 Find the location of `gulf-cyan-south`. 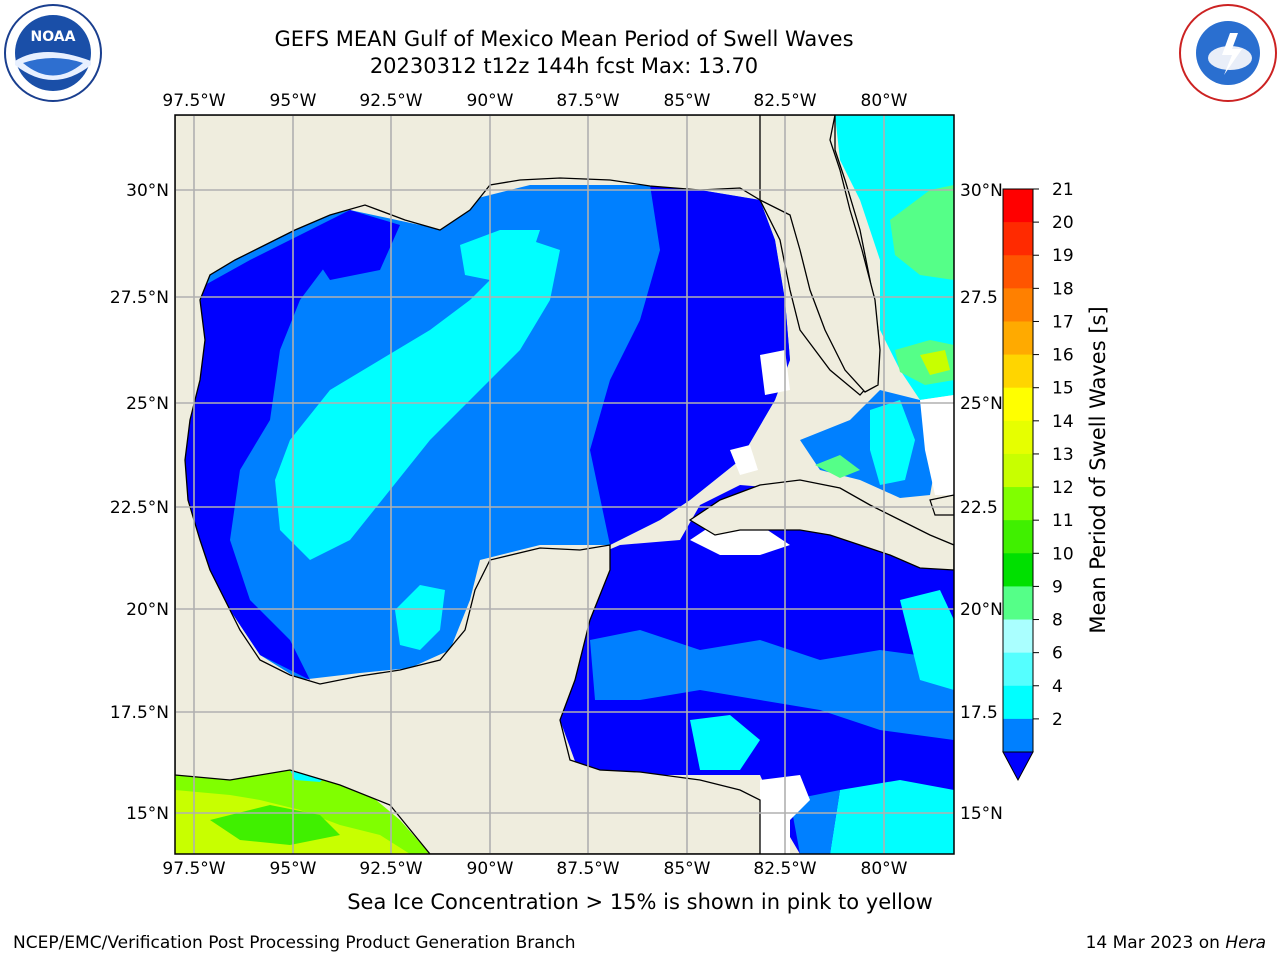

gulf-cyan-south is located at coordinates (420, 617).